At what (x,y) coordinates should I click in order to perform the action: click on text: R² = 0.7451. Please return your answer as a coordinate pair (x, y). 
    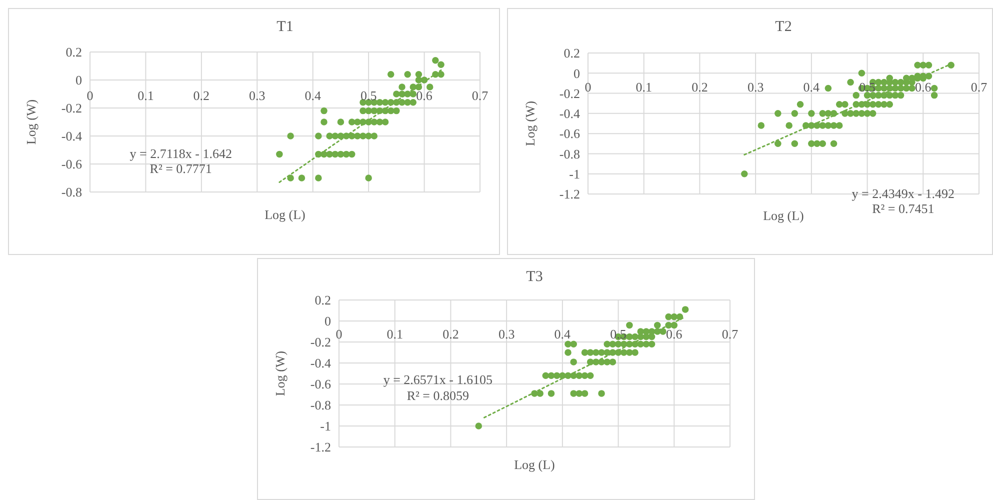
    Looking at the image, I should click on (903, 209).